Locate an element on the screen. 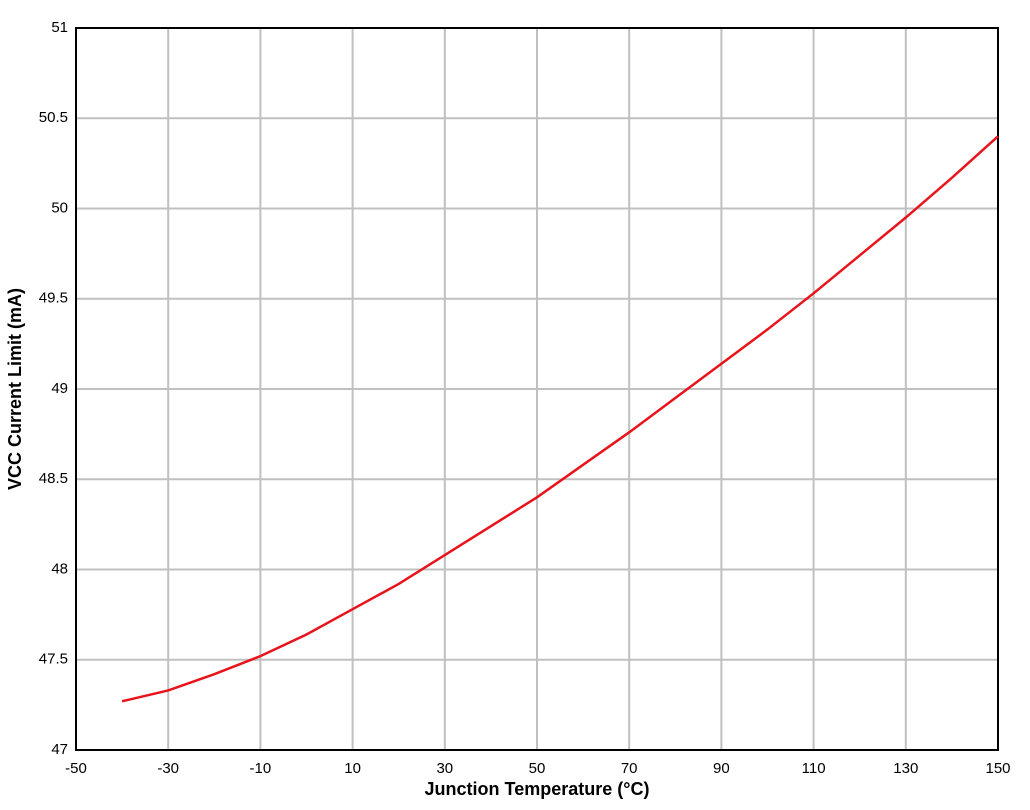 This screenshot has height=810, width=1030. y-tick-label: 48.5 is located at coordinates (53, 478).